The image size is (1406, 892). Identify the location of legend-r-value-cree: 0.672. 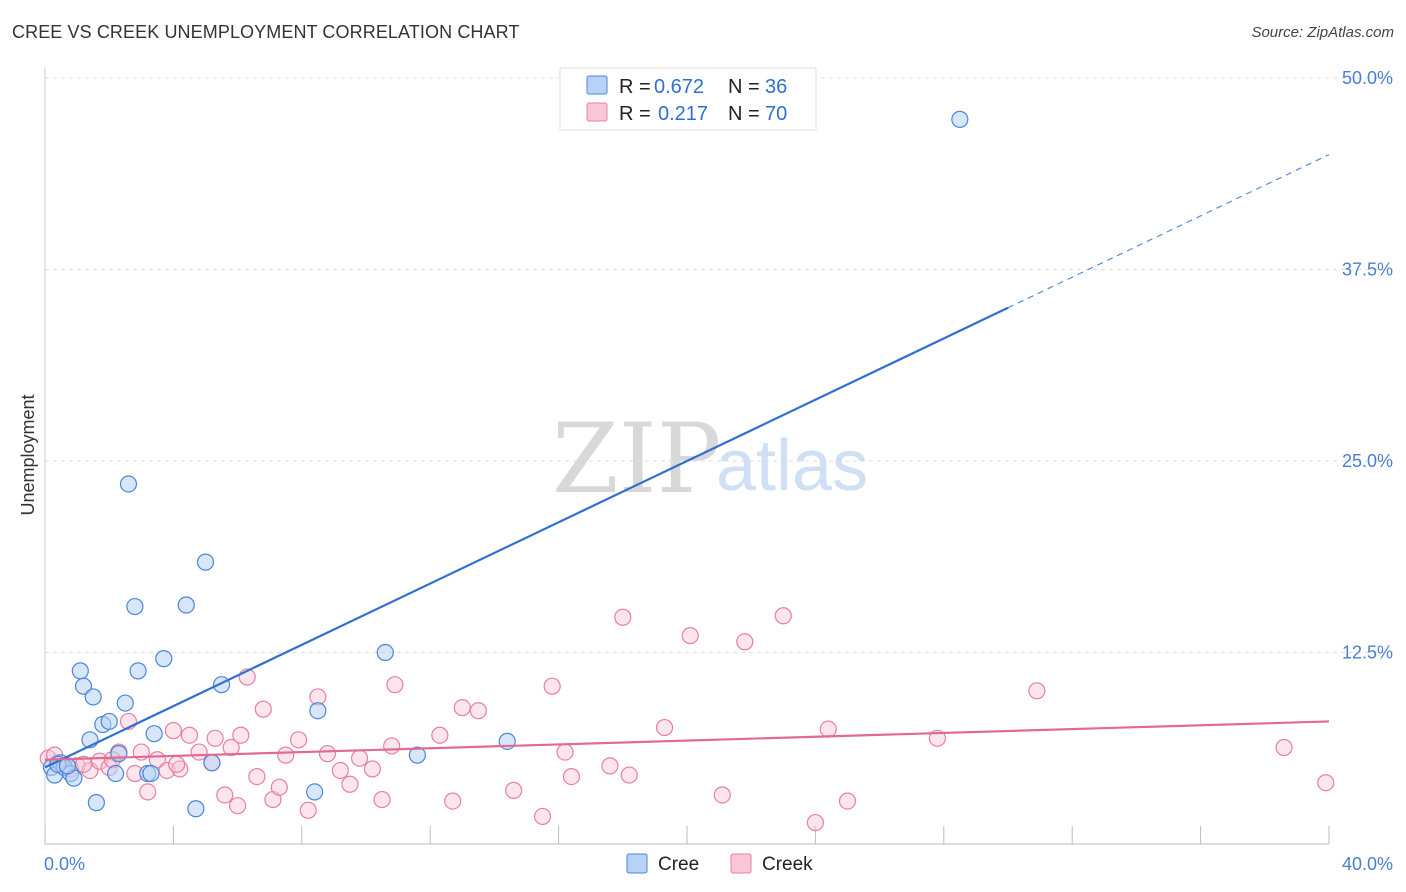
(679, 87).